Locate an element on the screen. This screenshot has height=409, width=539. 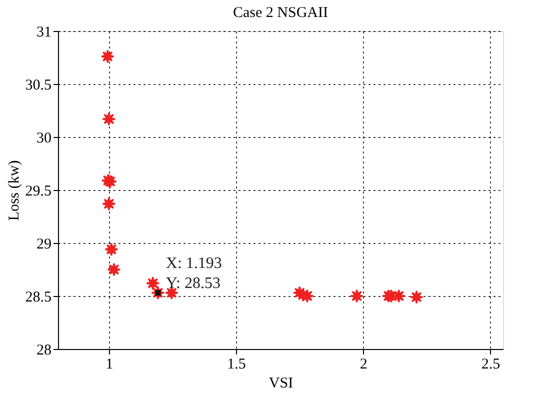
x-tick-label: 1.5 is located at coordinates (236, 364).